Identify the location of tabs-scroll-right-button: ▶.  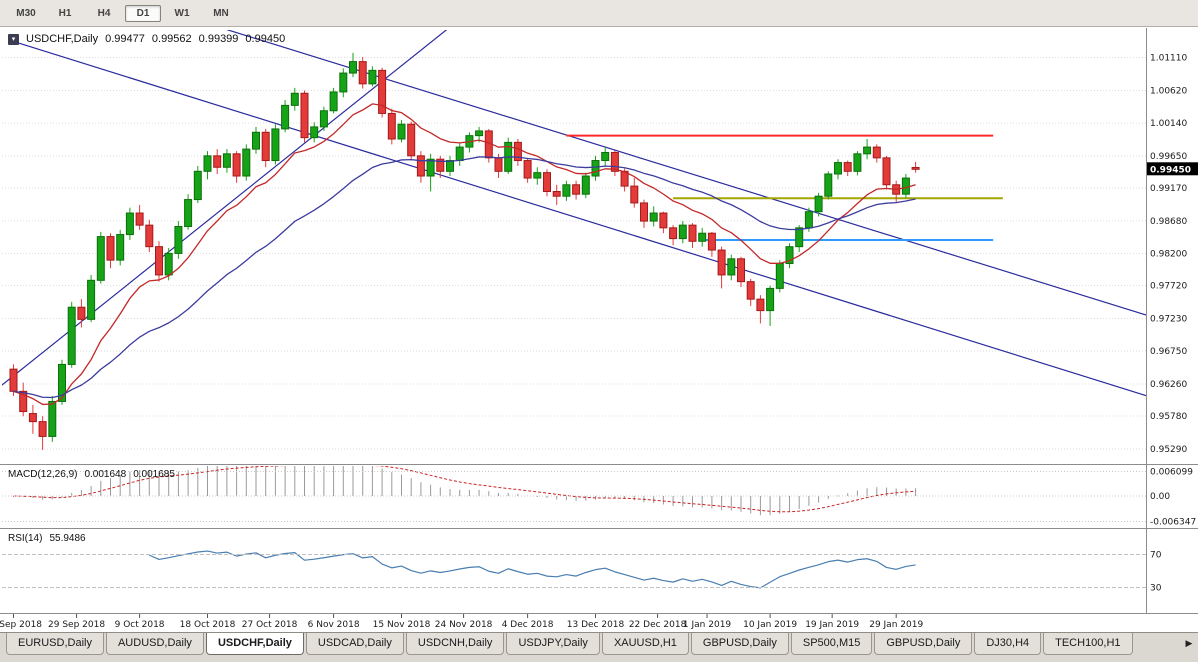
(1189, 643).